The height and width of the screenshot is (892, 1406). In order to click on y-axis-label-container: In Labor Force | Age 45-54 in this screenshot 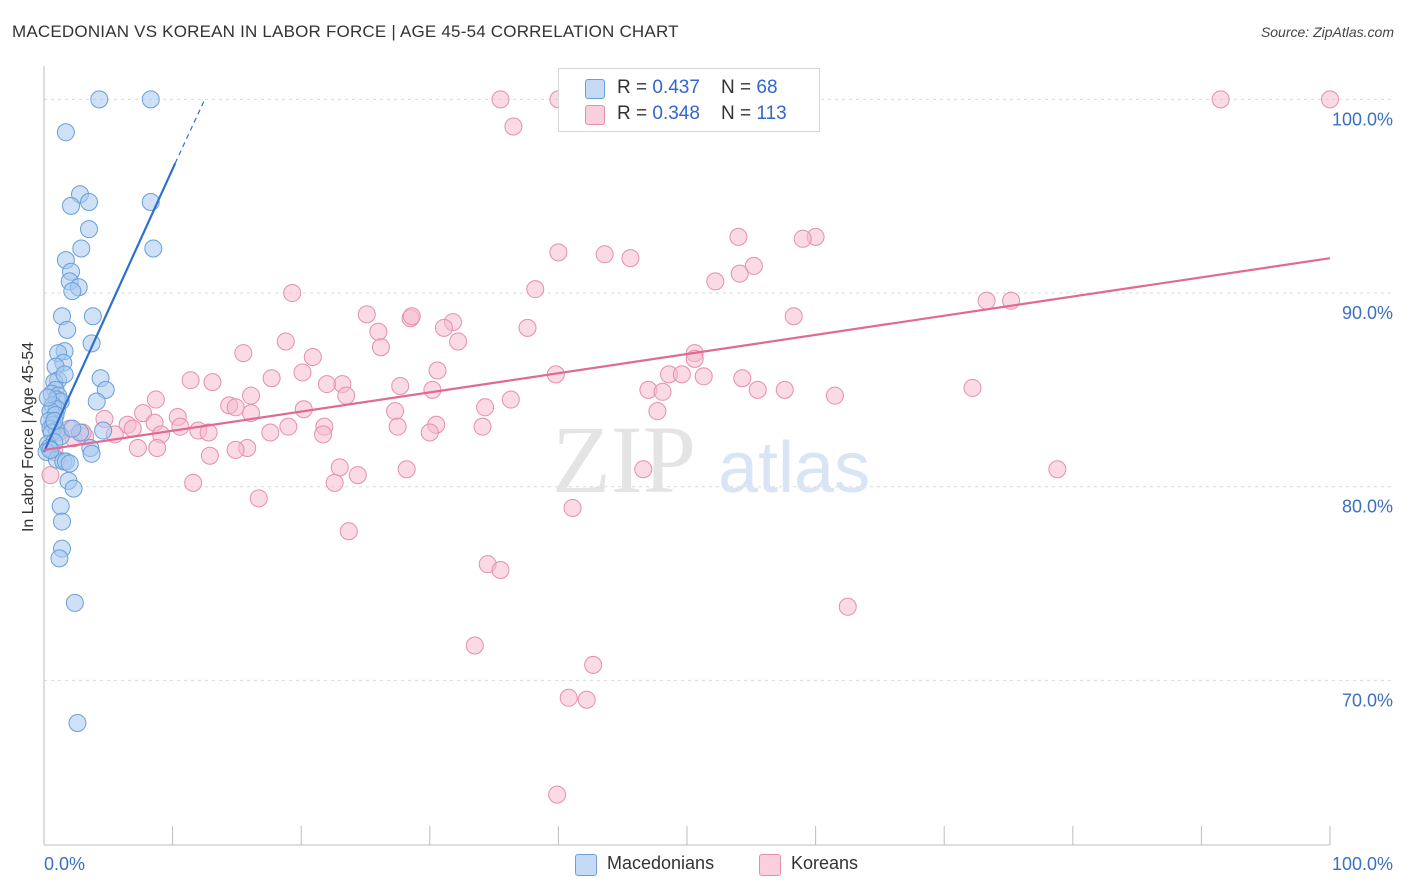, I will do `click(29, 440)`.